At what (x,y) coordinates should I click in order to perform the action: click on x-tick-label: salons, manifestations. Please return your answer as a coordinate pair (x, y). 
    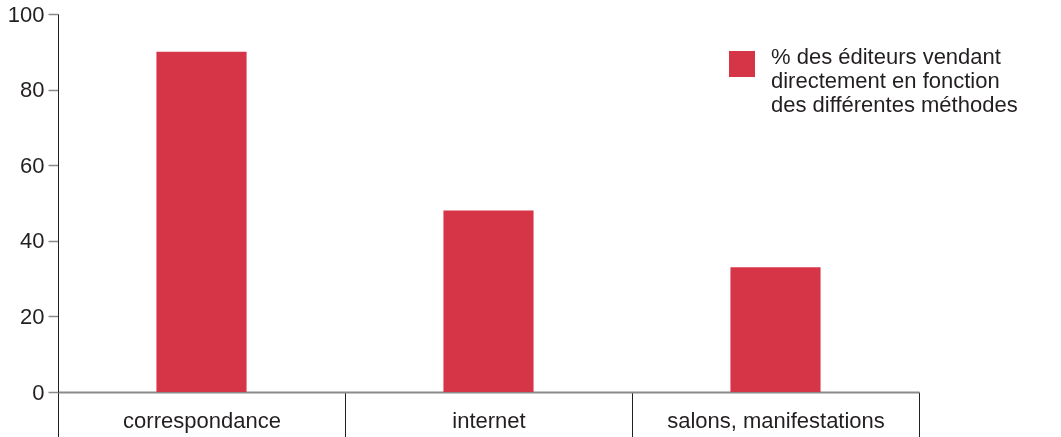
    Looking at the image, I should click on (776, 420).